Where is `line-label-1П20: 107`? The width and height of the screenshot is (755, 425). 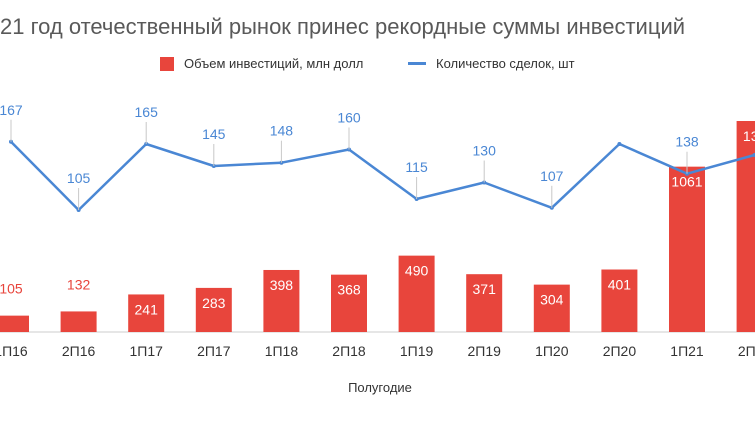
line-label-1П20: 107 is located at coordinates (552, 176).